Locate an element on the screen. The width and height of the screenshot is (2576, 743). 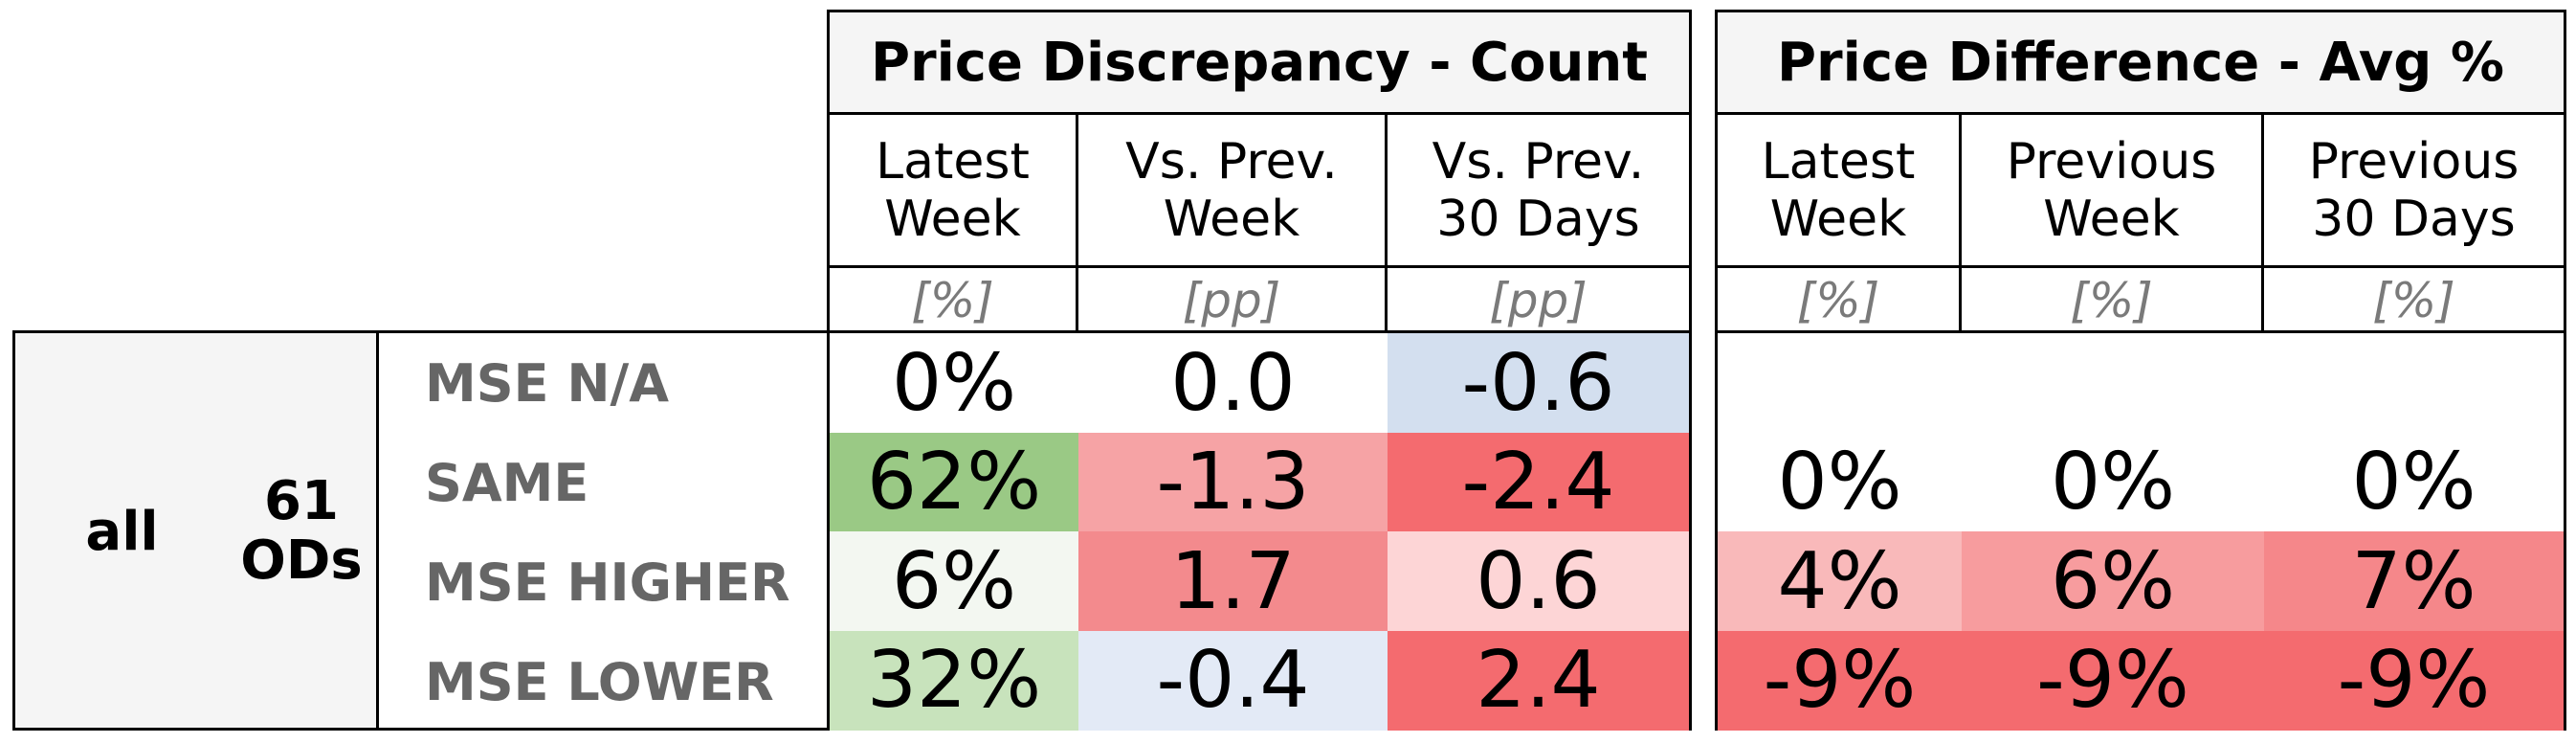
value-cell: 0.6 is located at coordinates (1538, 581).